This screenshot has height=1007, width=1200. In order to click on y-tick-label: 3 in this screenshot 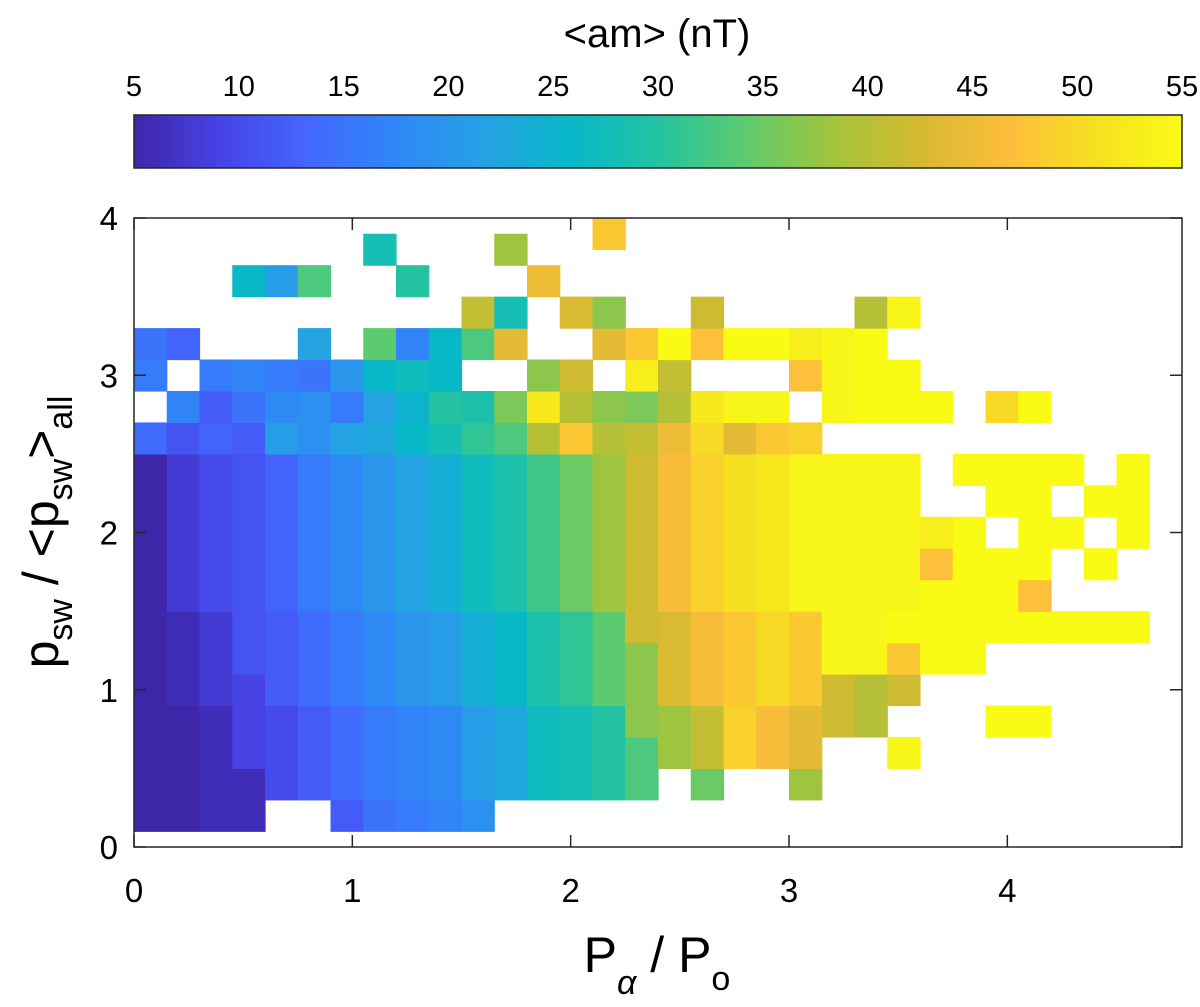, I will do `click(109, 375)`.